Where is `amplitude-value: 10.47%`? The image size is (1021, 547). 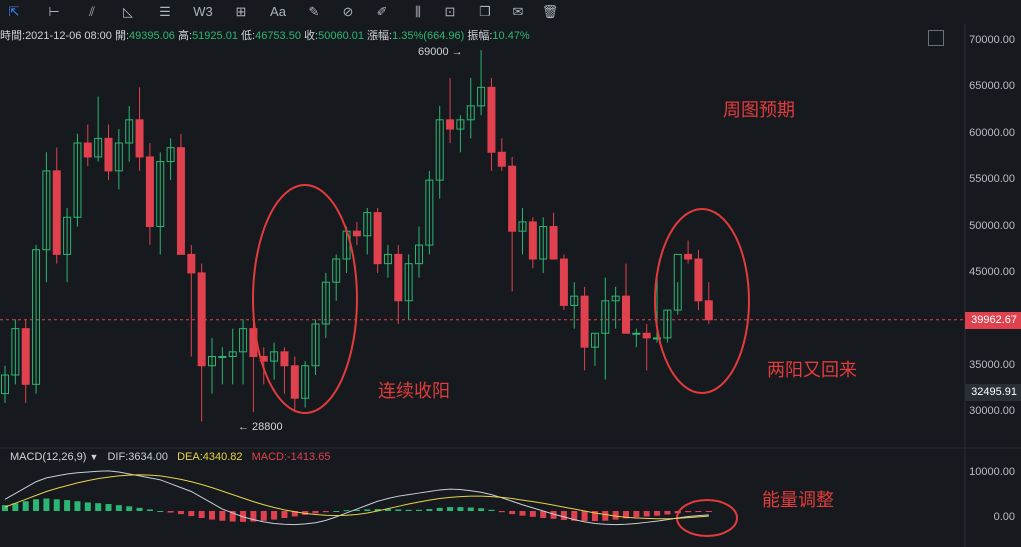 amplitude-value: 10.47% is located at coordinates (511, 36).